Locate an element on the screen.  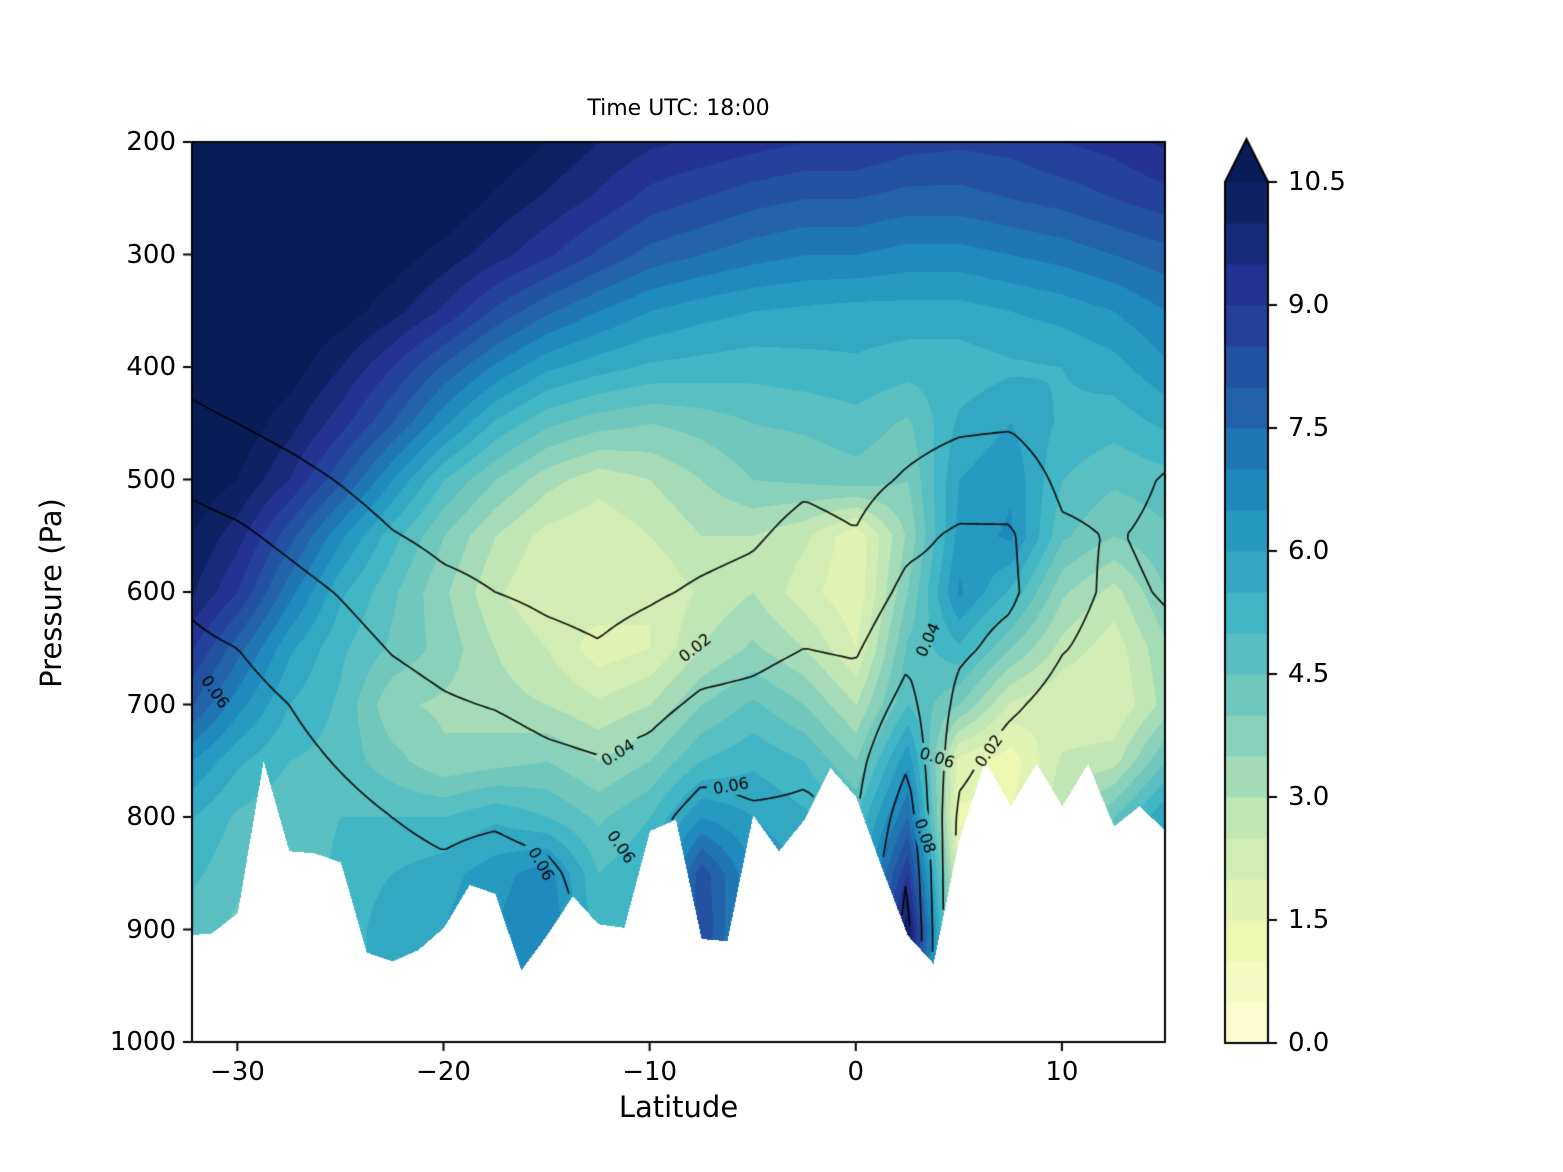
y-tick-label: 200 is located at coordinates (151, 142).